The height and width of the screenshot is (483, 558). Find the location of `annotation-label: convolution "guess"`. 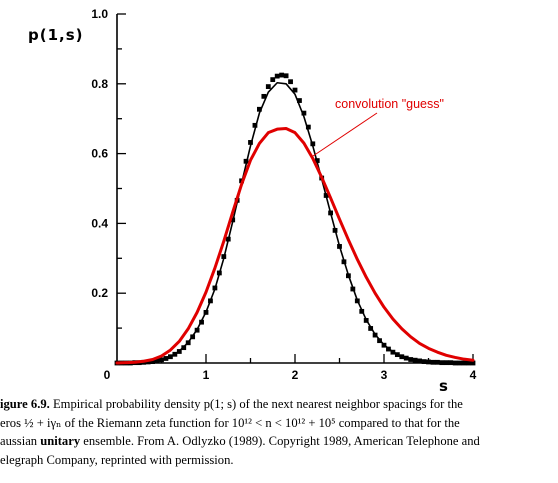

annotation-label: convolution "guess" is located at coordinates (389, 104).